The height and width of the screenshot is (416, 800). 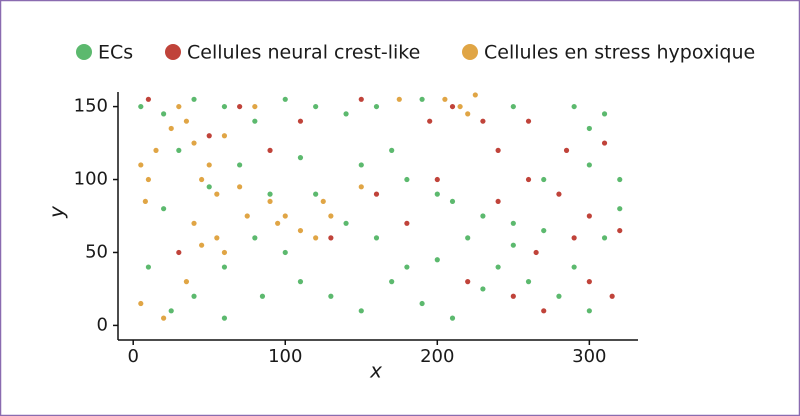 What do you see at coordinates (437, 356) in the screenshot?
I see `x-tick-label: 200` at bounding box center [437, 356].